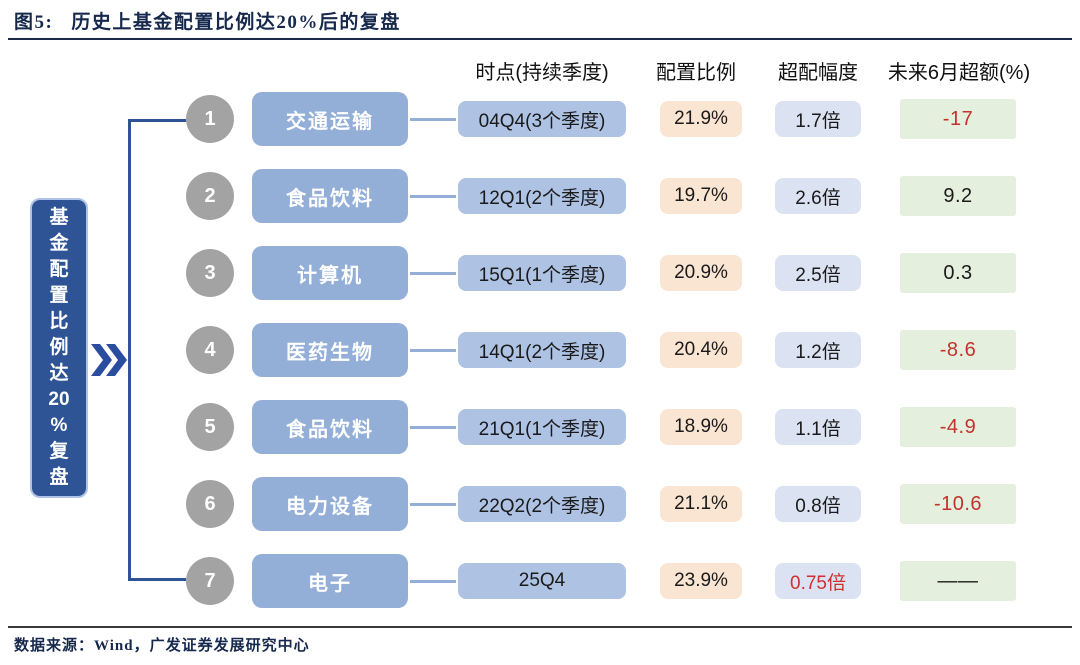 Image resolution: width=1080 pixels, height=665 pixels. What do you see at coordinates (958, 196) in the screenshot?
I see `excess-cell: 9.2` at bounding box center [958, 196].